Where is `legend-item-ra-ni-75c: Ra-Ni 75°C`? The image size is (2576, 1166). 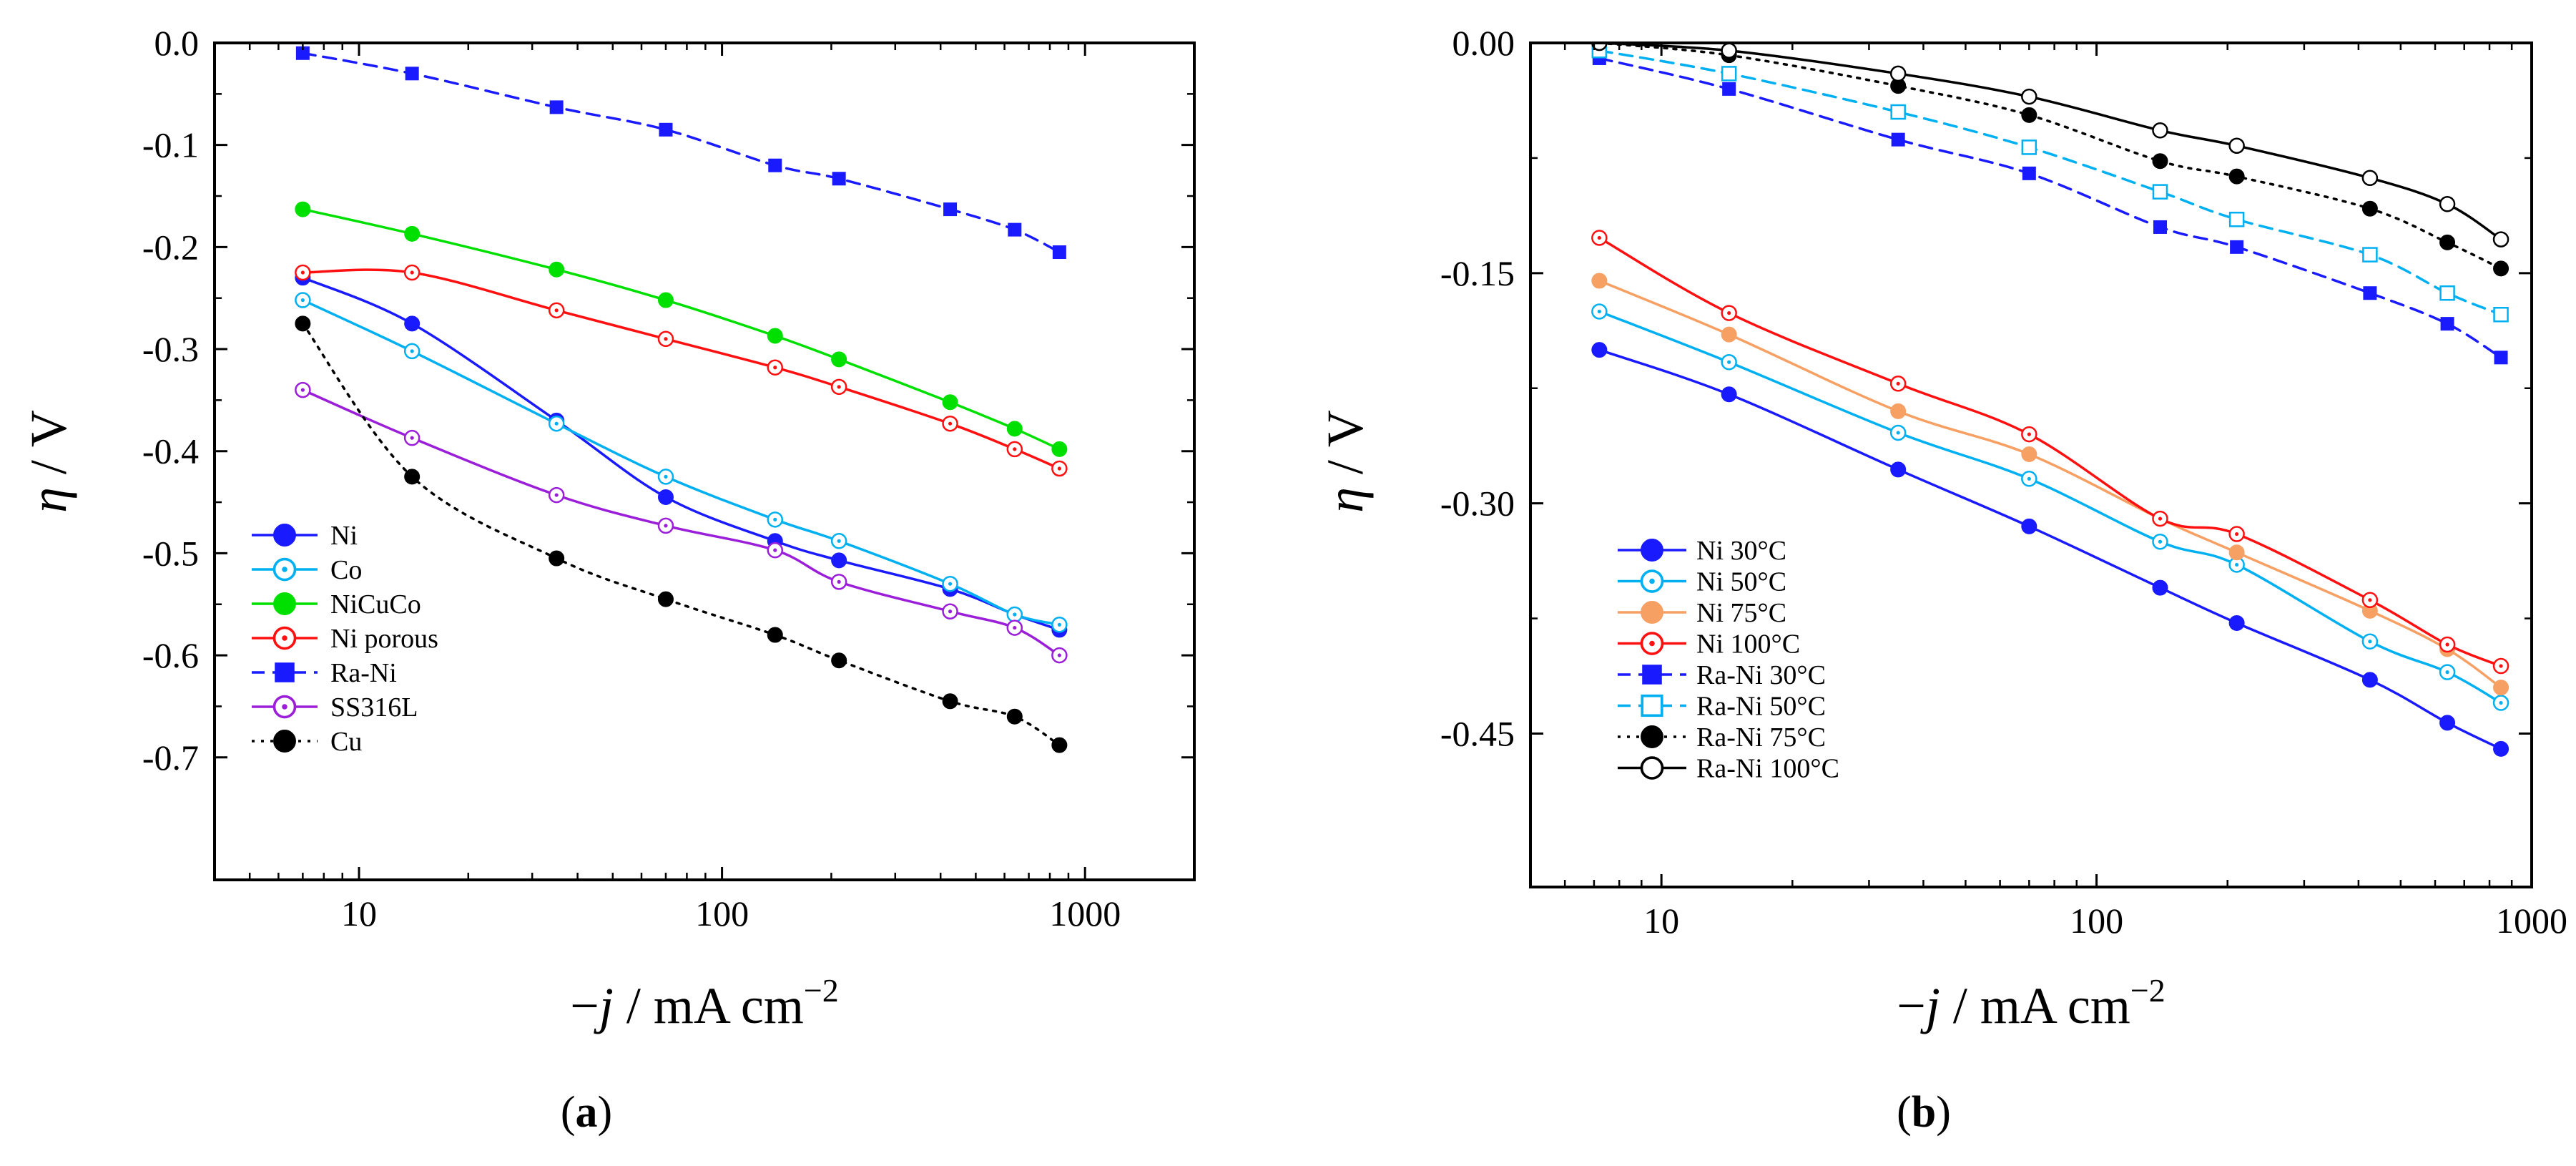
legend-item-ra-ni-75c: Ra-Ni 75°C is located at coordinates (1722, 737).